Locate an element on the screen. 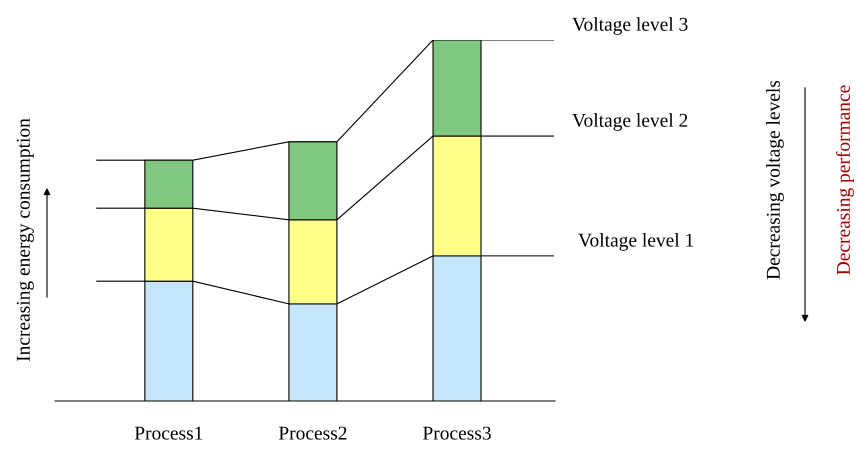 This screenshot has width=858, height=449. text: Decreasing performance is located at coordinates (845, 180).